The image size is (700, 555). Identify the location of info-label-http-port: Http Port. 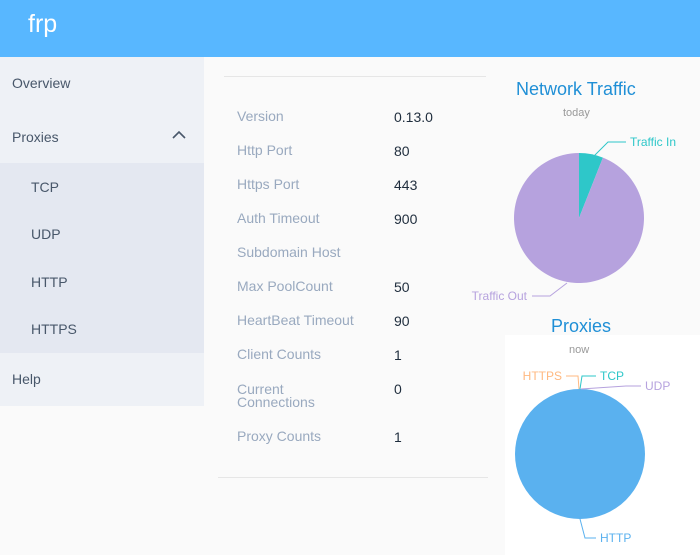
(265, 150).